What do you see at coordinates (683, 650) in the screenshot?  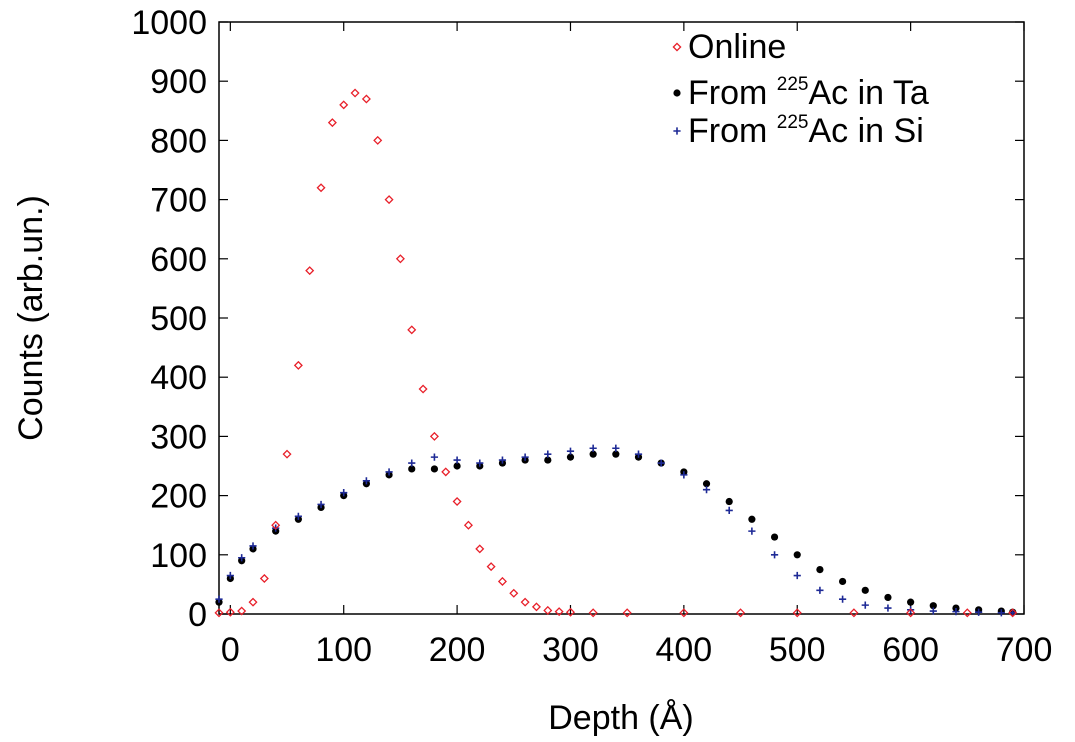 I see `x-tick-label: 400` at bounding box center [683, 650].